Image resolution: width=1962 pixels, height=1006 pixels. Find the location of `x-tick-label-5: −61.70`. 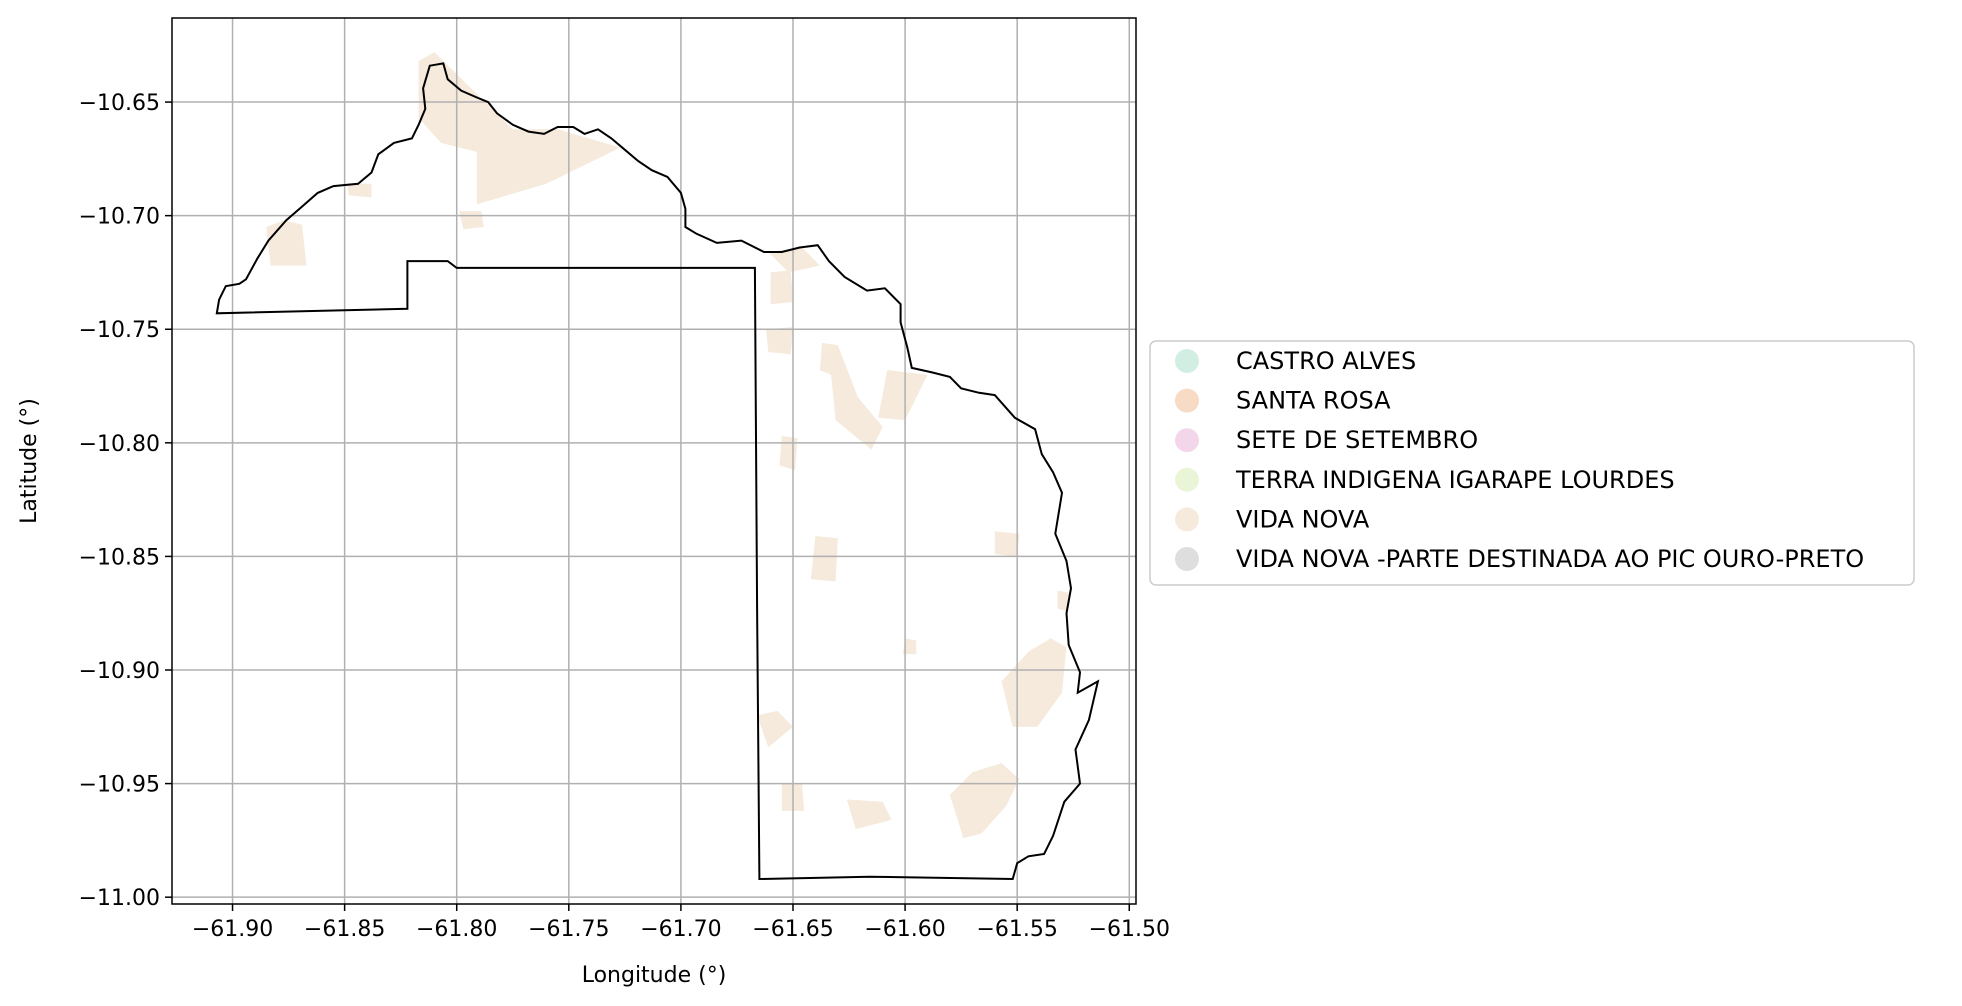

x-tick-label-5: −61.70 is located at coordinates (680, 929).